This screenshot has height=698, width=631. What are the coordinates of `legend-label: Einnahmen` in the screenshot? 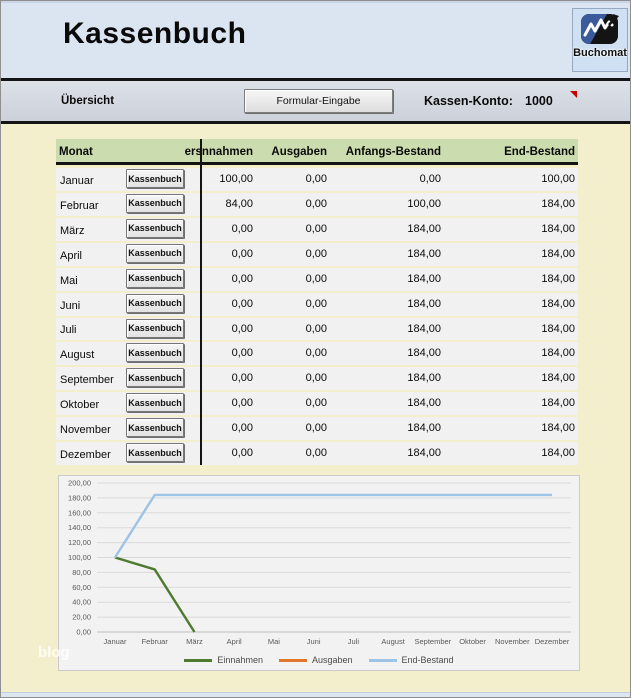 It's located at (240, 660).